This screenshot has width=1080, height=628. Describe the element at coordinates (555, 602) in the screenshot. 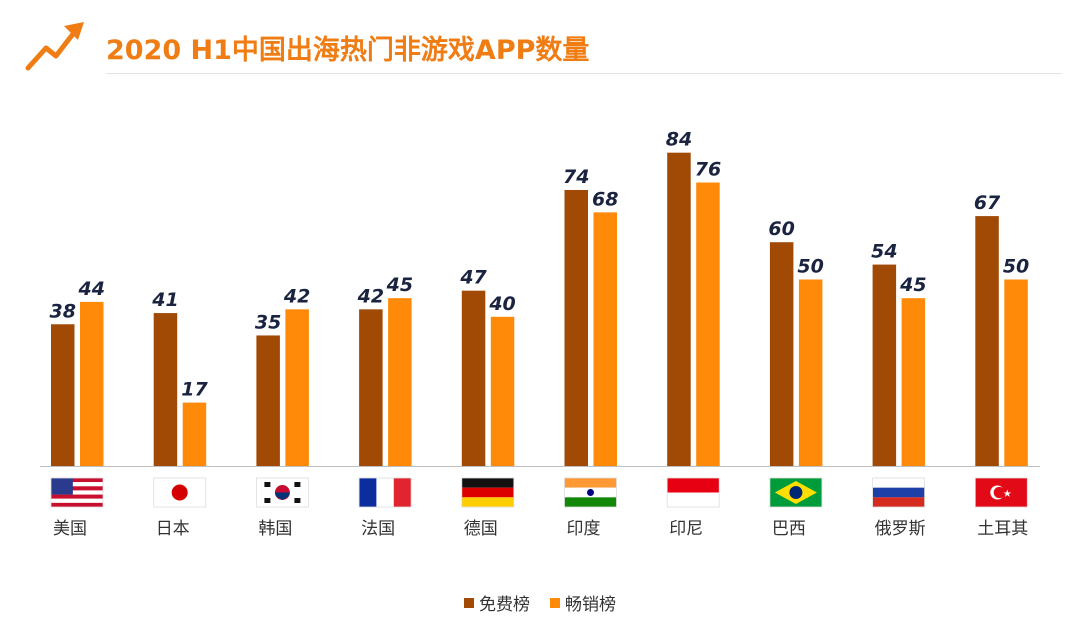

I see `legend-swatch-paid` at that location.